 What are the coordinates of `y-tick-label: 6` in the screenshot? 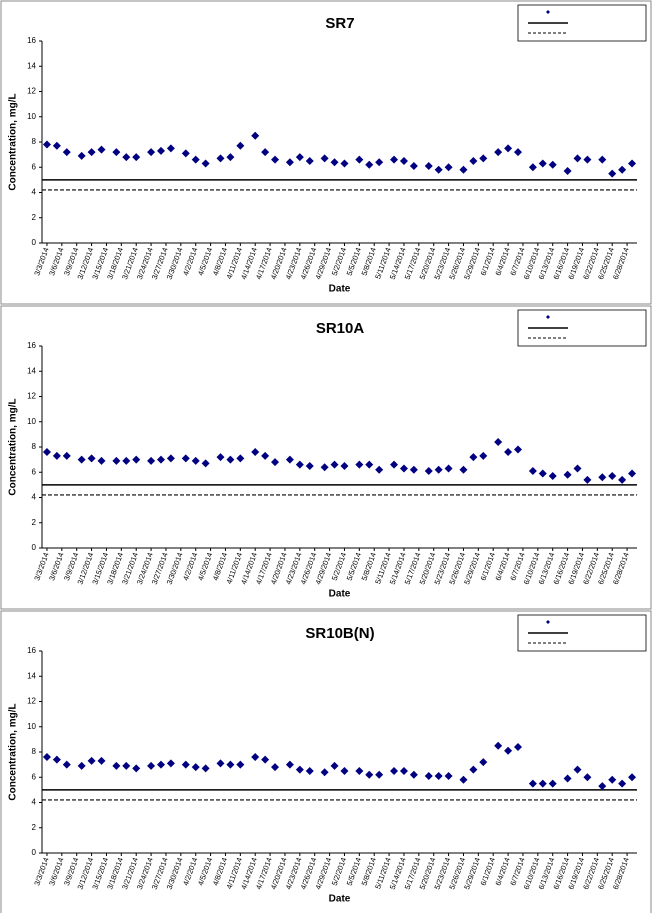 It's located at (34, 166).